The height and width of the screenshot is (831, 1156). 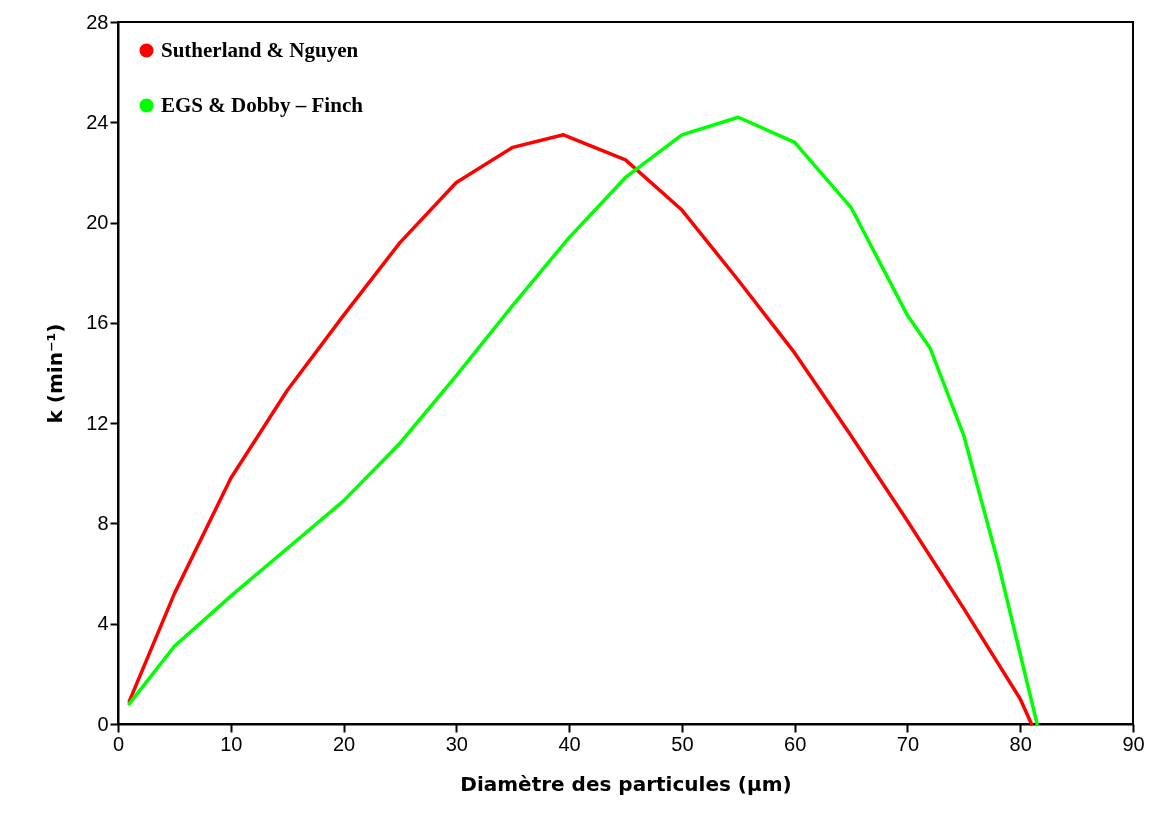 What do you see at coordinates (97, 121) in the screenshot?
I see `y-tick-label: 24` at bounding box center [97, 121].